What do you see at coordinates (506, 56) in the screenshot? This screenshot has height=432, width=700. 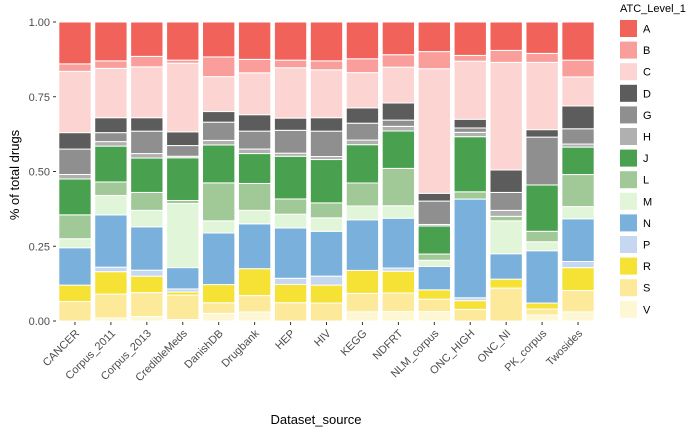 I see `bar-segment-ONC_NI-B` at bounding box center [506, 56].